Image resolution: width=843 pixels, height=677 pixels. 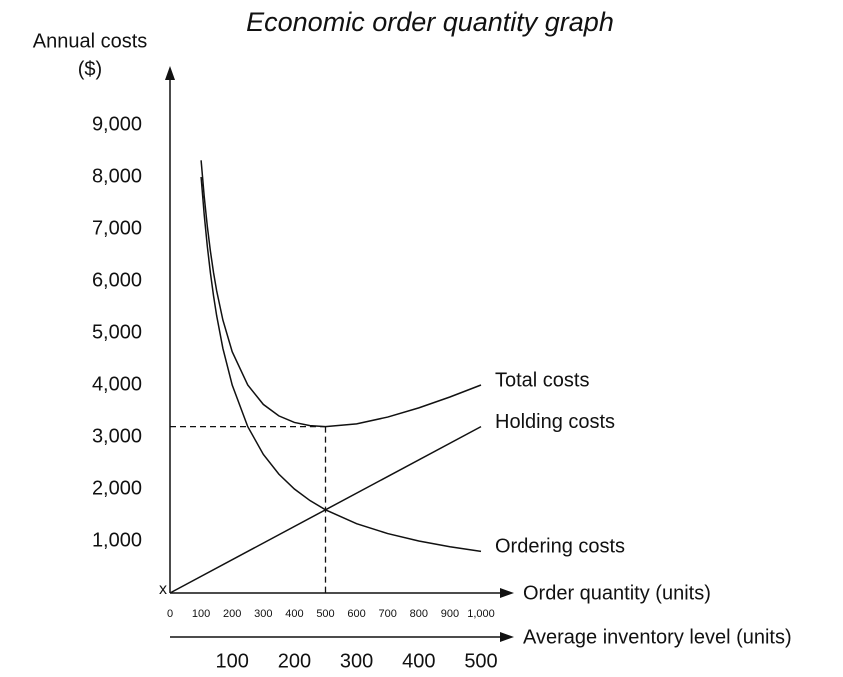 What do you see at coordinates (418, 661) in the screenshot?
I see `x2-tick-label: 400` at bounding box center [418, 661].